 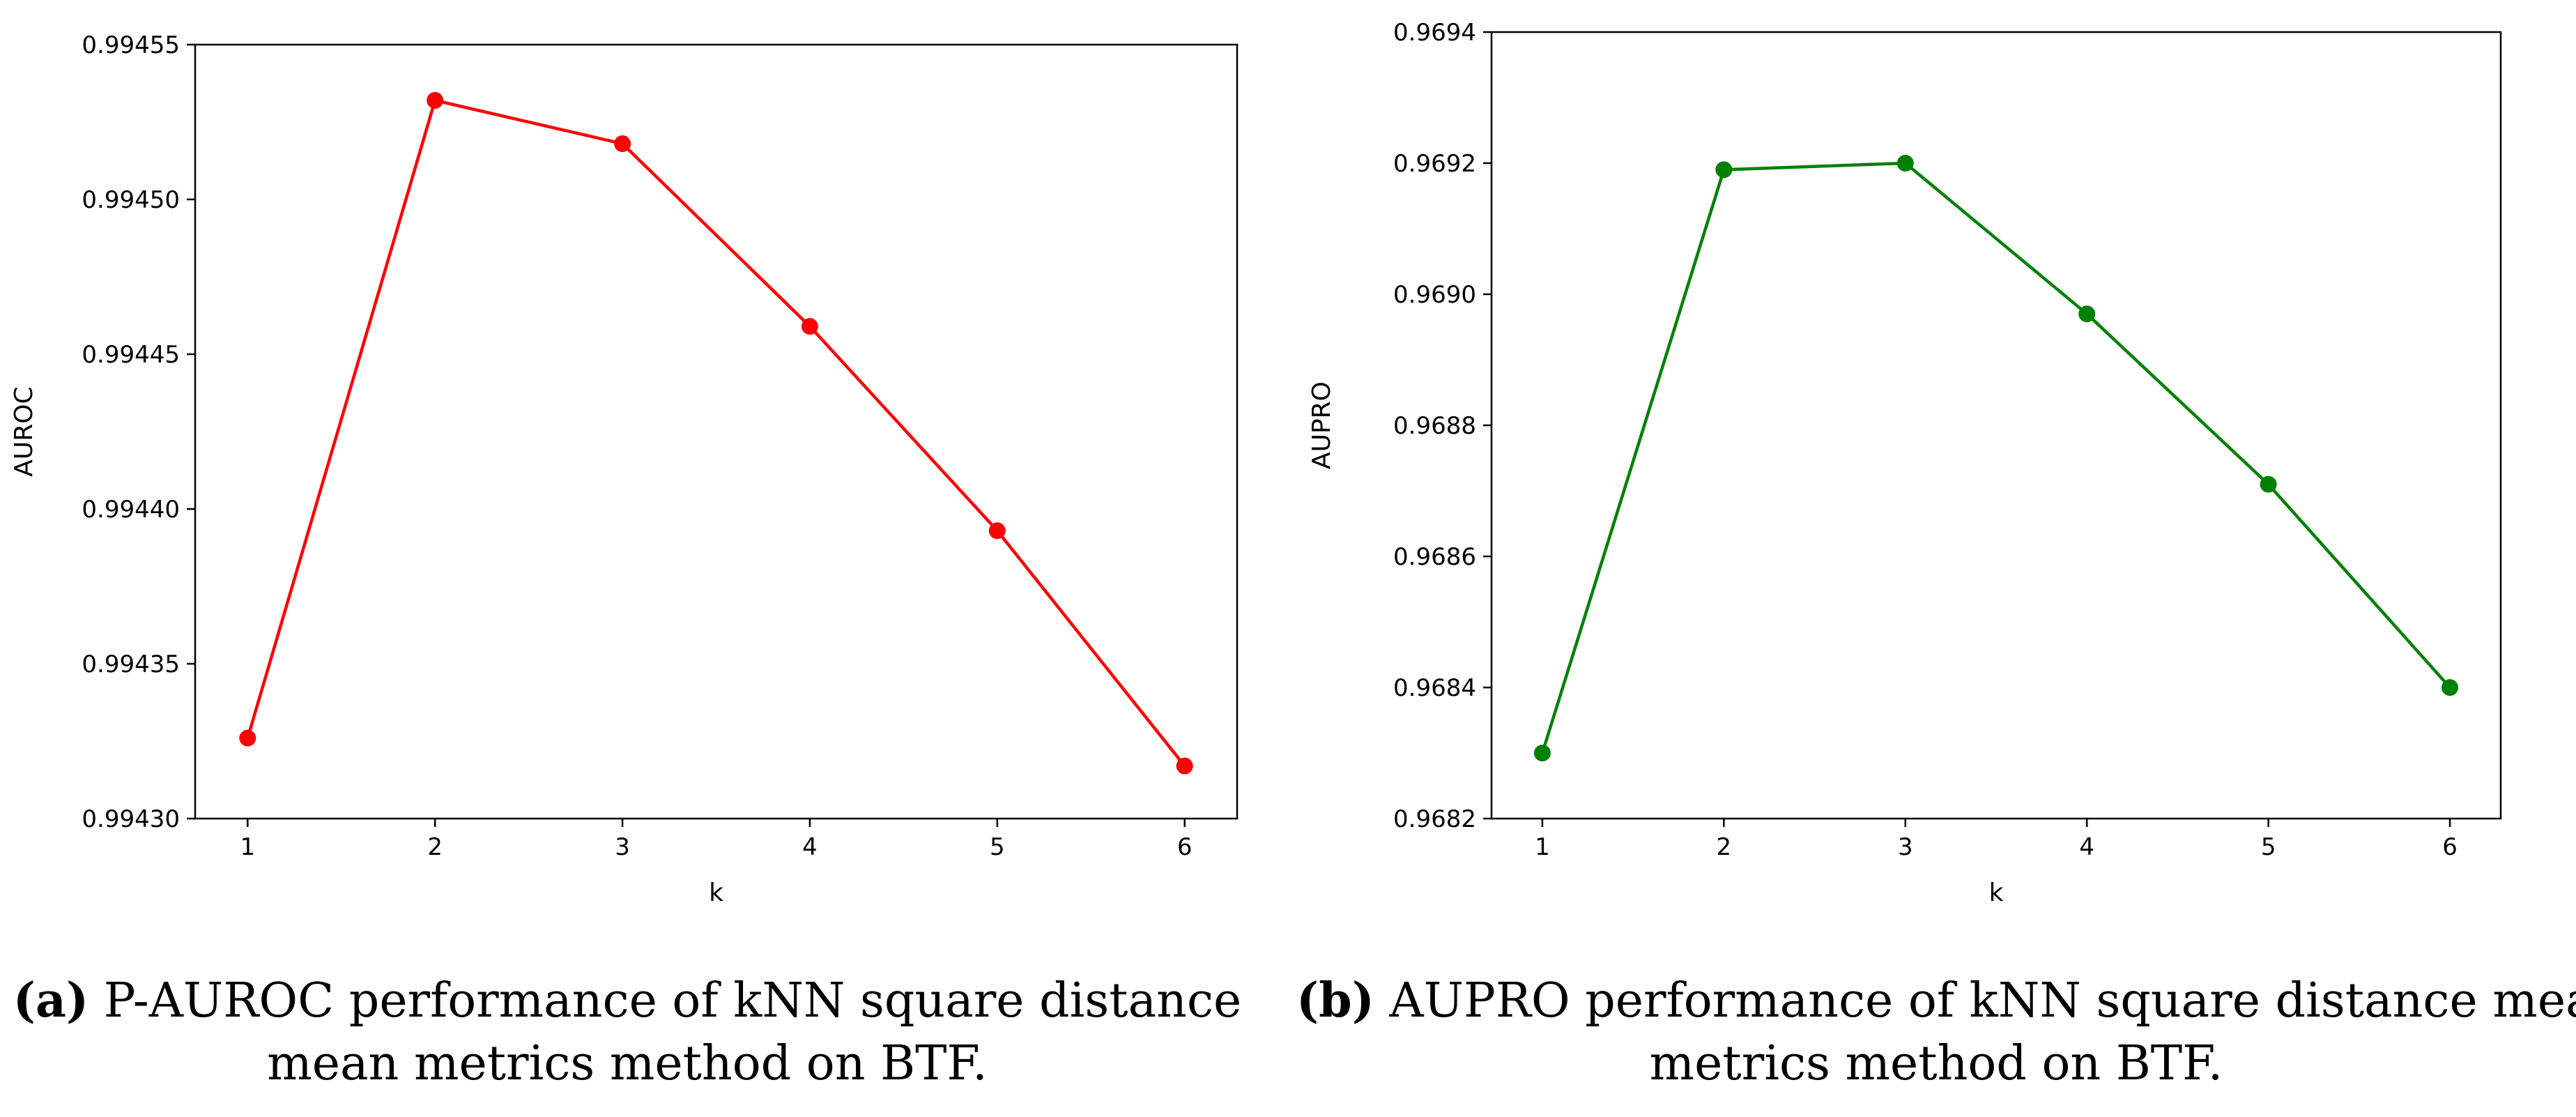 I want to click on chart-b-ytick-label: 0.9686, so click(x=1434, y=557).